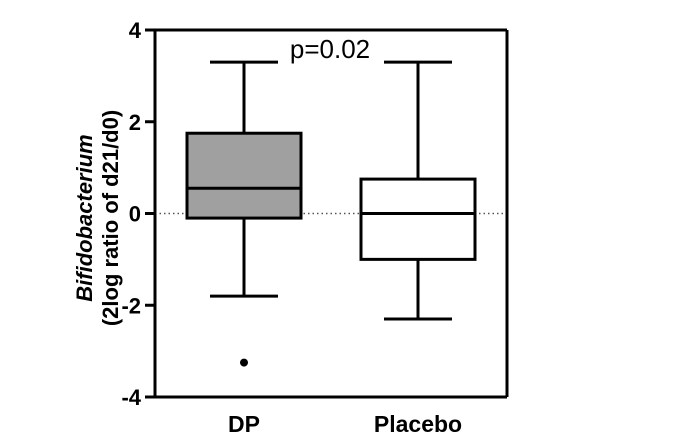  Describe the element at coordinates (418, 219) in the screenshot. I see `box-placebo` at that location.